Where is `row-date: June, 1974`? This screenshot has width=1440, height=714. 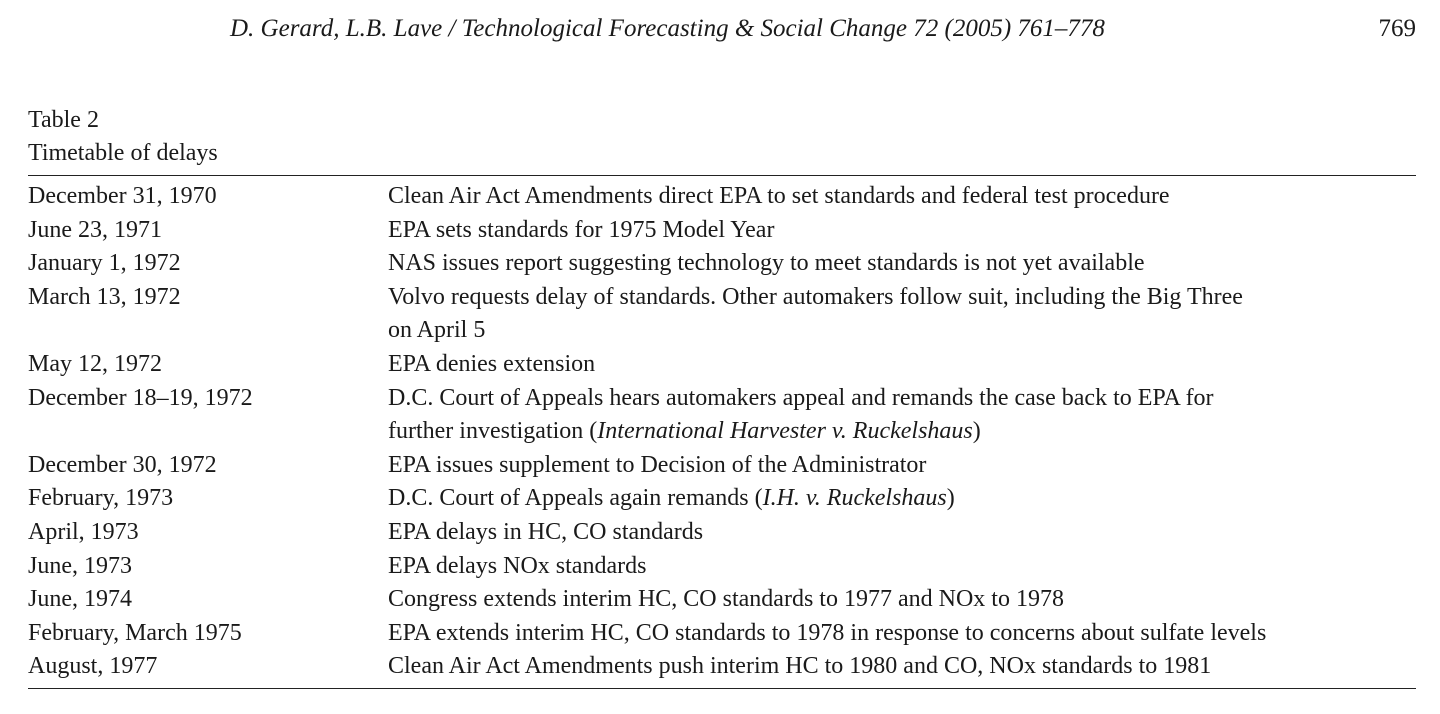
row-date: June, 1974 is located at coordinates (80, 599).